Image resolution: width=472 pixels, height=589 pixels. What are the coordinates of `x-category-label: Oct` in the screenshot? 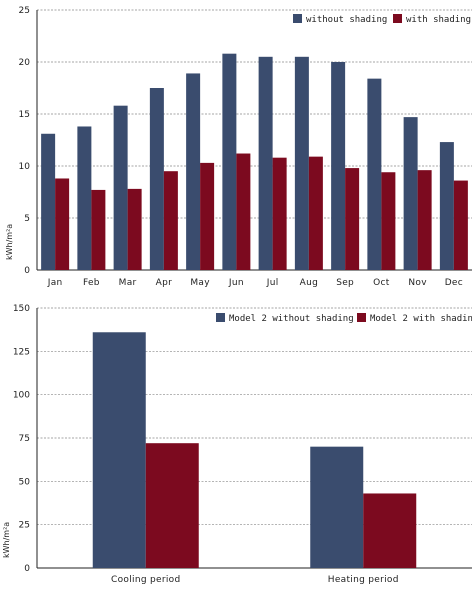 It's located at (381, 283).